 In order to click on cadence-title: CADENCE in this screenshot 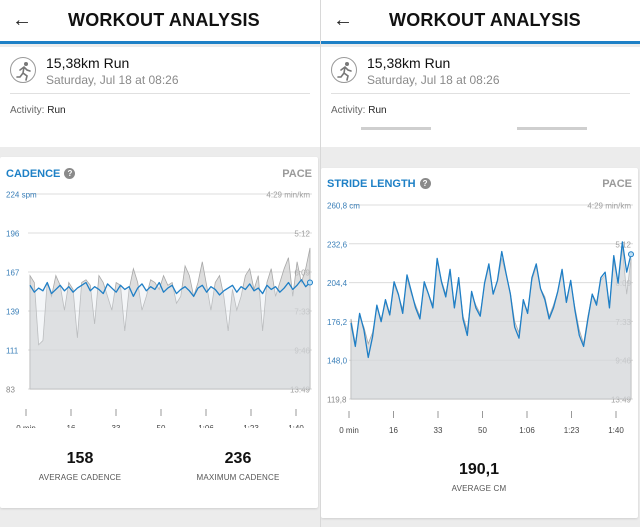, I will do `click(33, 174)`.